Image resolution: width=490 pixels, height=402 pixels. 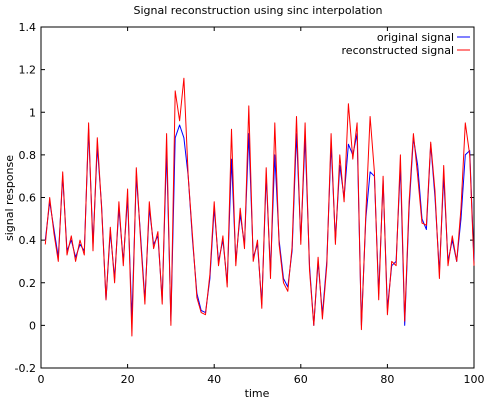 What do you see at coordinates (28, 198) in the screenshot?
I see `y-tick-label: 0.6` at bounding box center [28, 198].